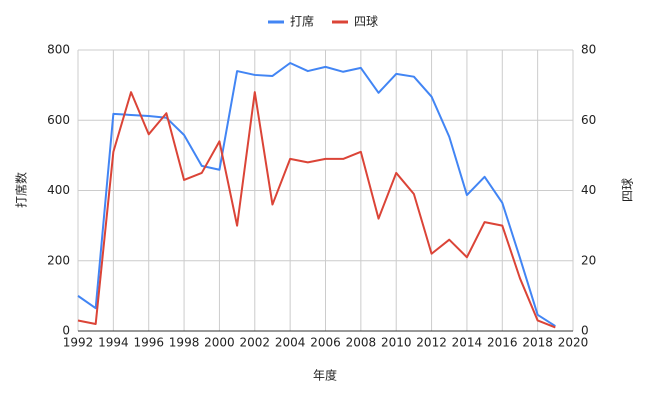  Describe the element at coordinates (21, 190) in the screenshot. I see `y-axis-label: 打席数` at that location.